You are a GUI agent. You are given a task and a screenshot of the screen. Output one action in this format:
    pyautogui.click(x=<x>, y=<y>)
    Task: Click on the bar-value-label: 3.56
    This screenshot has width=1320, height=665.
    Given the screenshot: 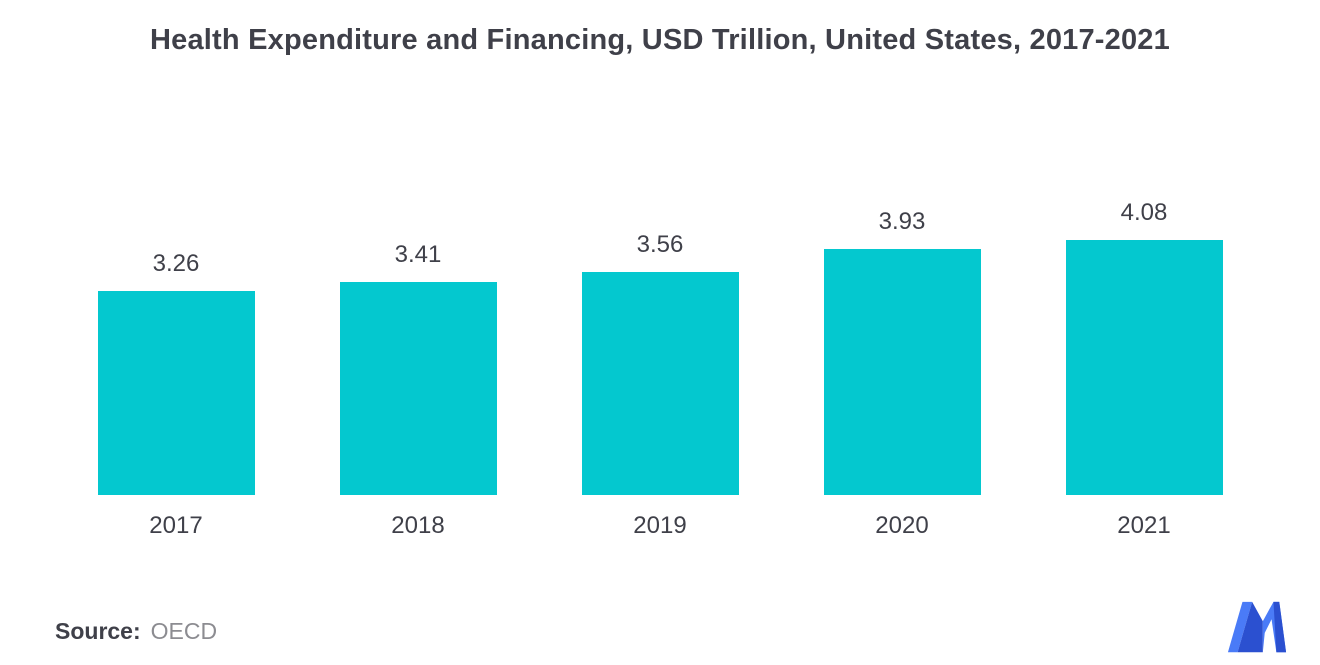 What is the action you would take?
    pyautogui.click(x=660, y=244)
    